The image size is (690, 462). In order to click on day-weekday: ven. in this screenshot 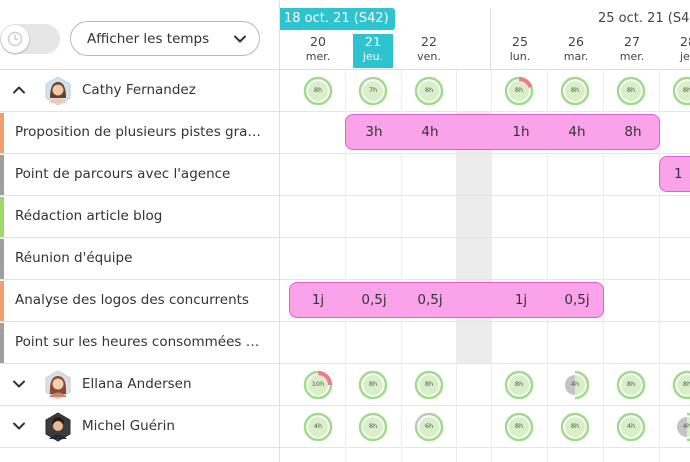, I will do `click(429, 56)`.